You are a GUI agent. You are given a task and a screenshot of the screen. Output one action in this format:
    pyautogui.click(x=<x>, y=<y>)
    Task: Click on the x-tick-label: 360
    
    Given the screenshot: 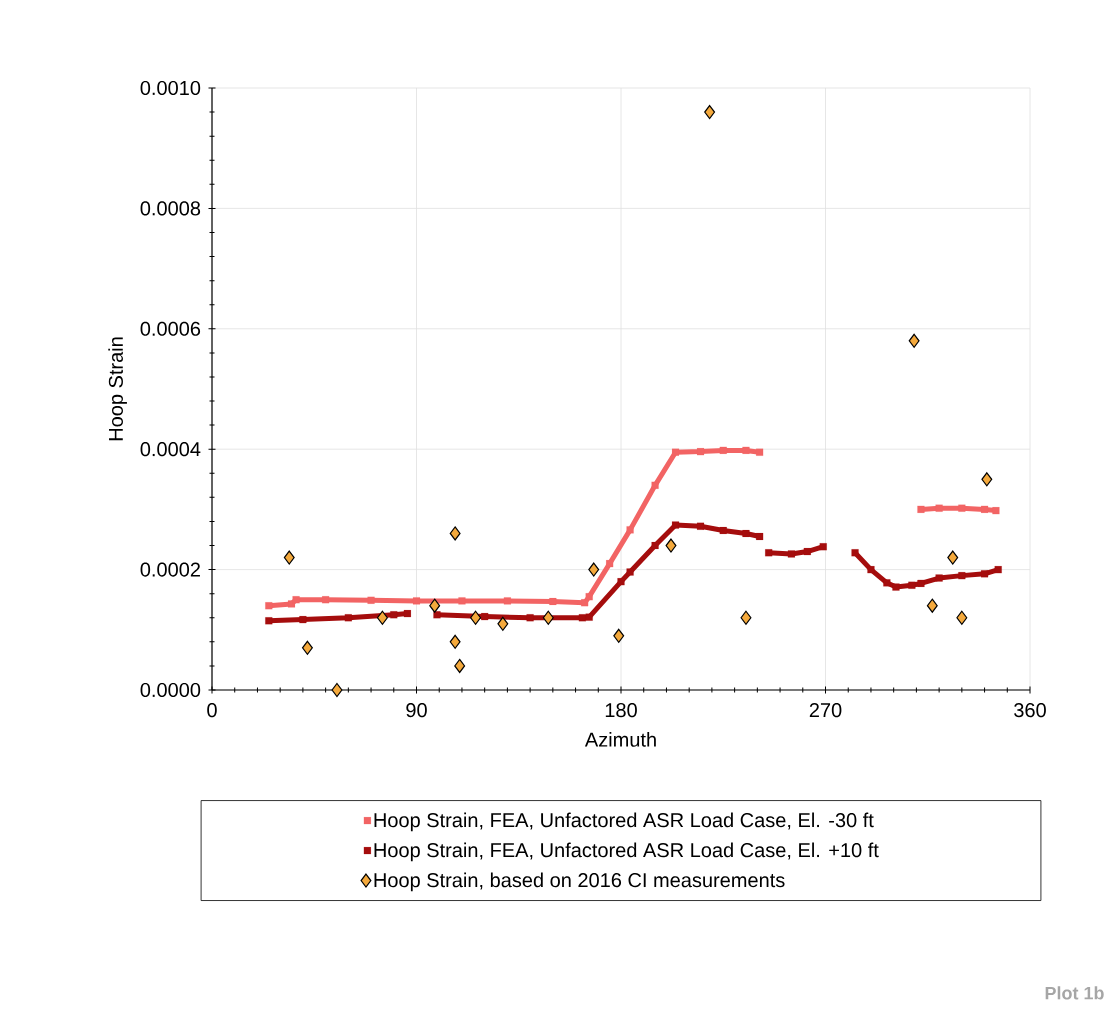 What is the action you would take?
    pyautogui.click(x=1030, y=710)
    